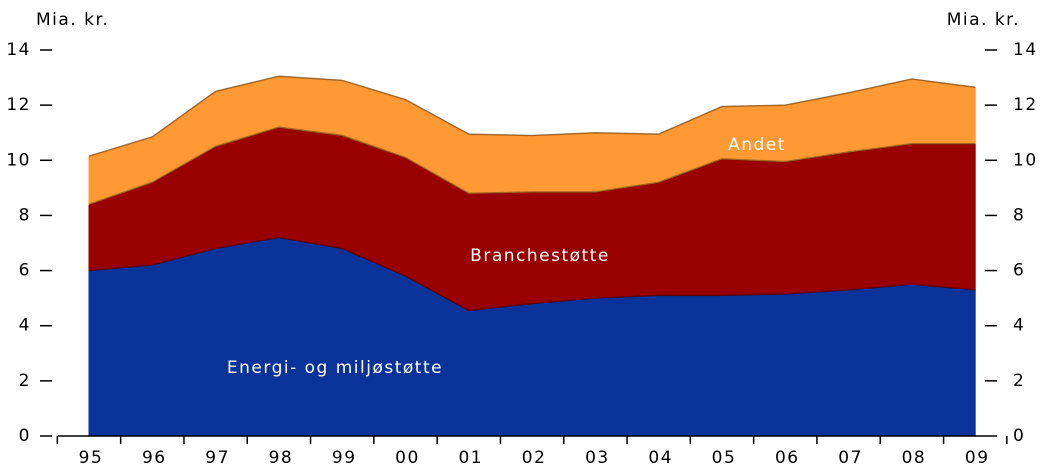 The width and height of the screenshot is (1052, 466). I want to click on y2-tick-label: 4, so click(1019, 326).